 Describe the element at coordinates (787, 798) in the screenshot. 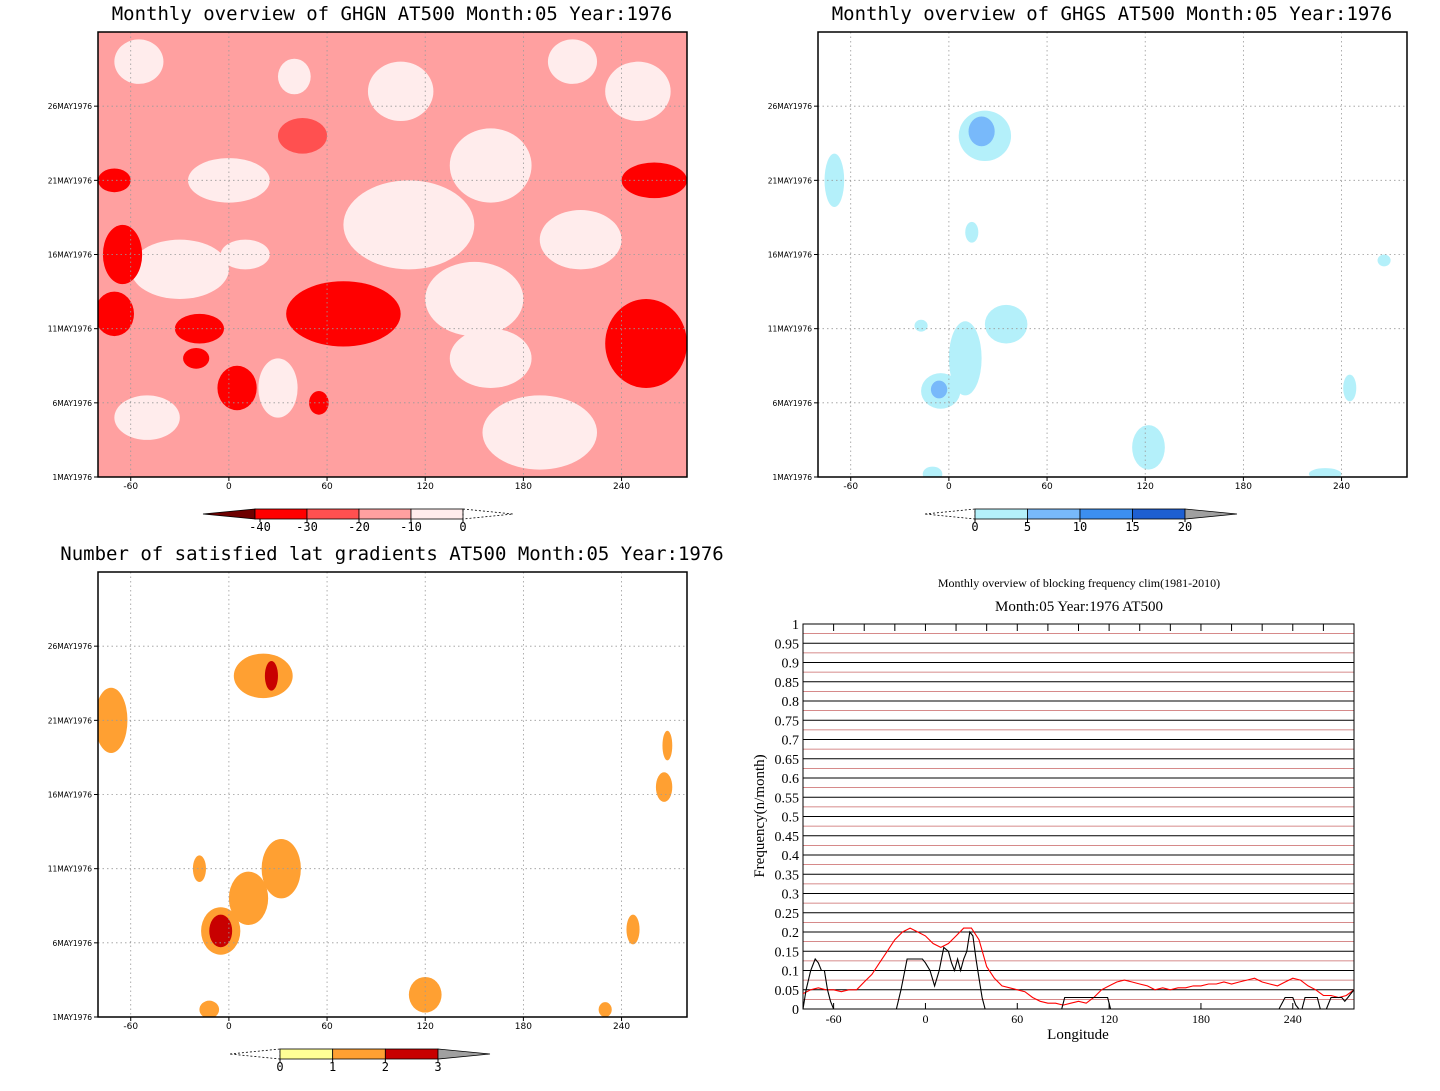

I see `y-tick-label: 0.55` at that location.